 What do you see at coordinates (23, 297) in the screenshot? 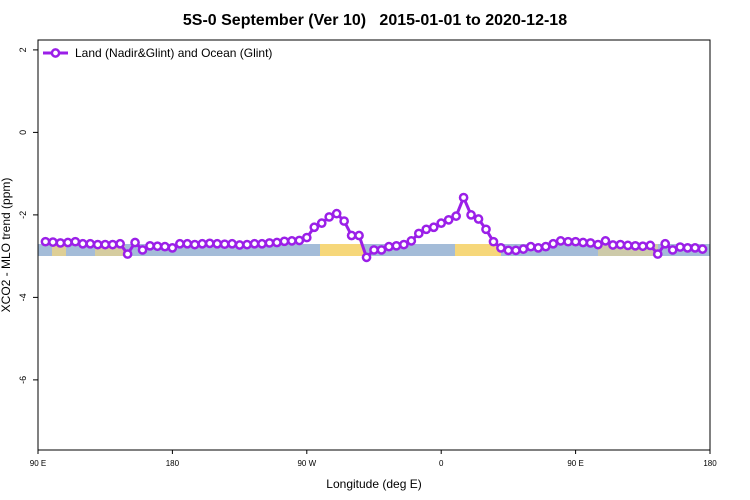
I see `y-tick-label: -4` at bounding box center [23, 297].